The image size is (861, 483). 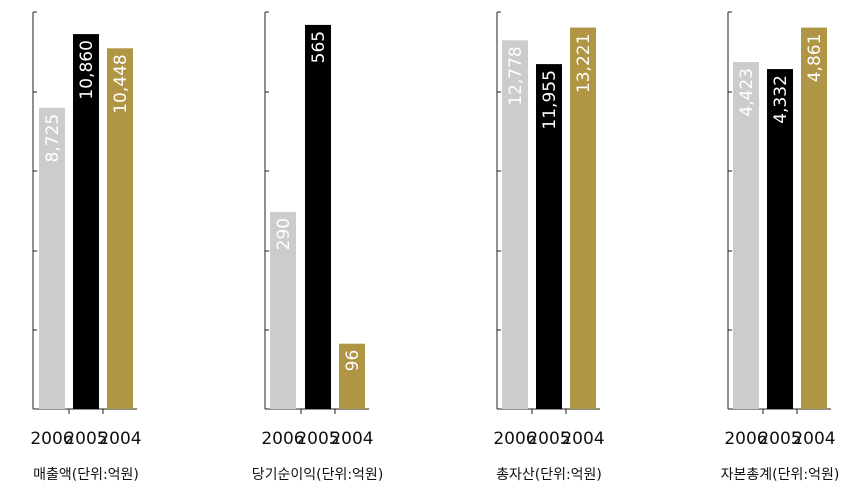 I want to click on chart-panel-3: 12,778 2006 11,955 2005 13,221 2004 총자산(단위:억원), so click(x=549, y=247).